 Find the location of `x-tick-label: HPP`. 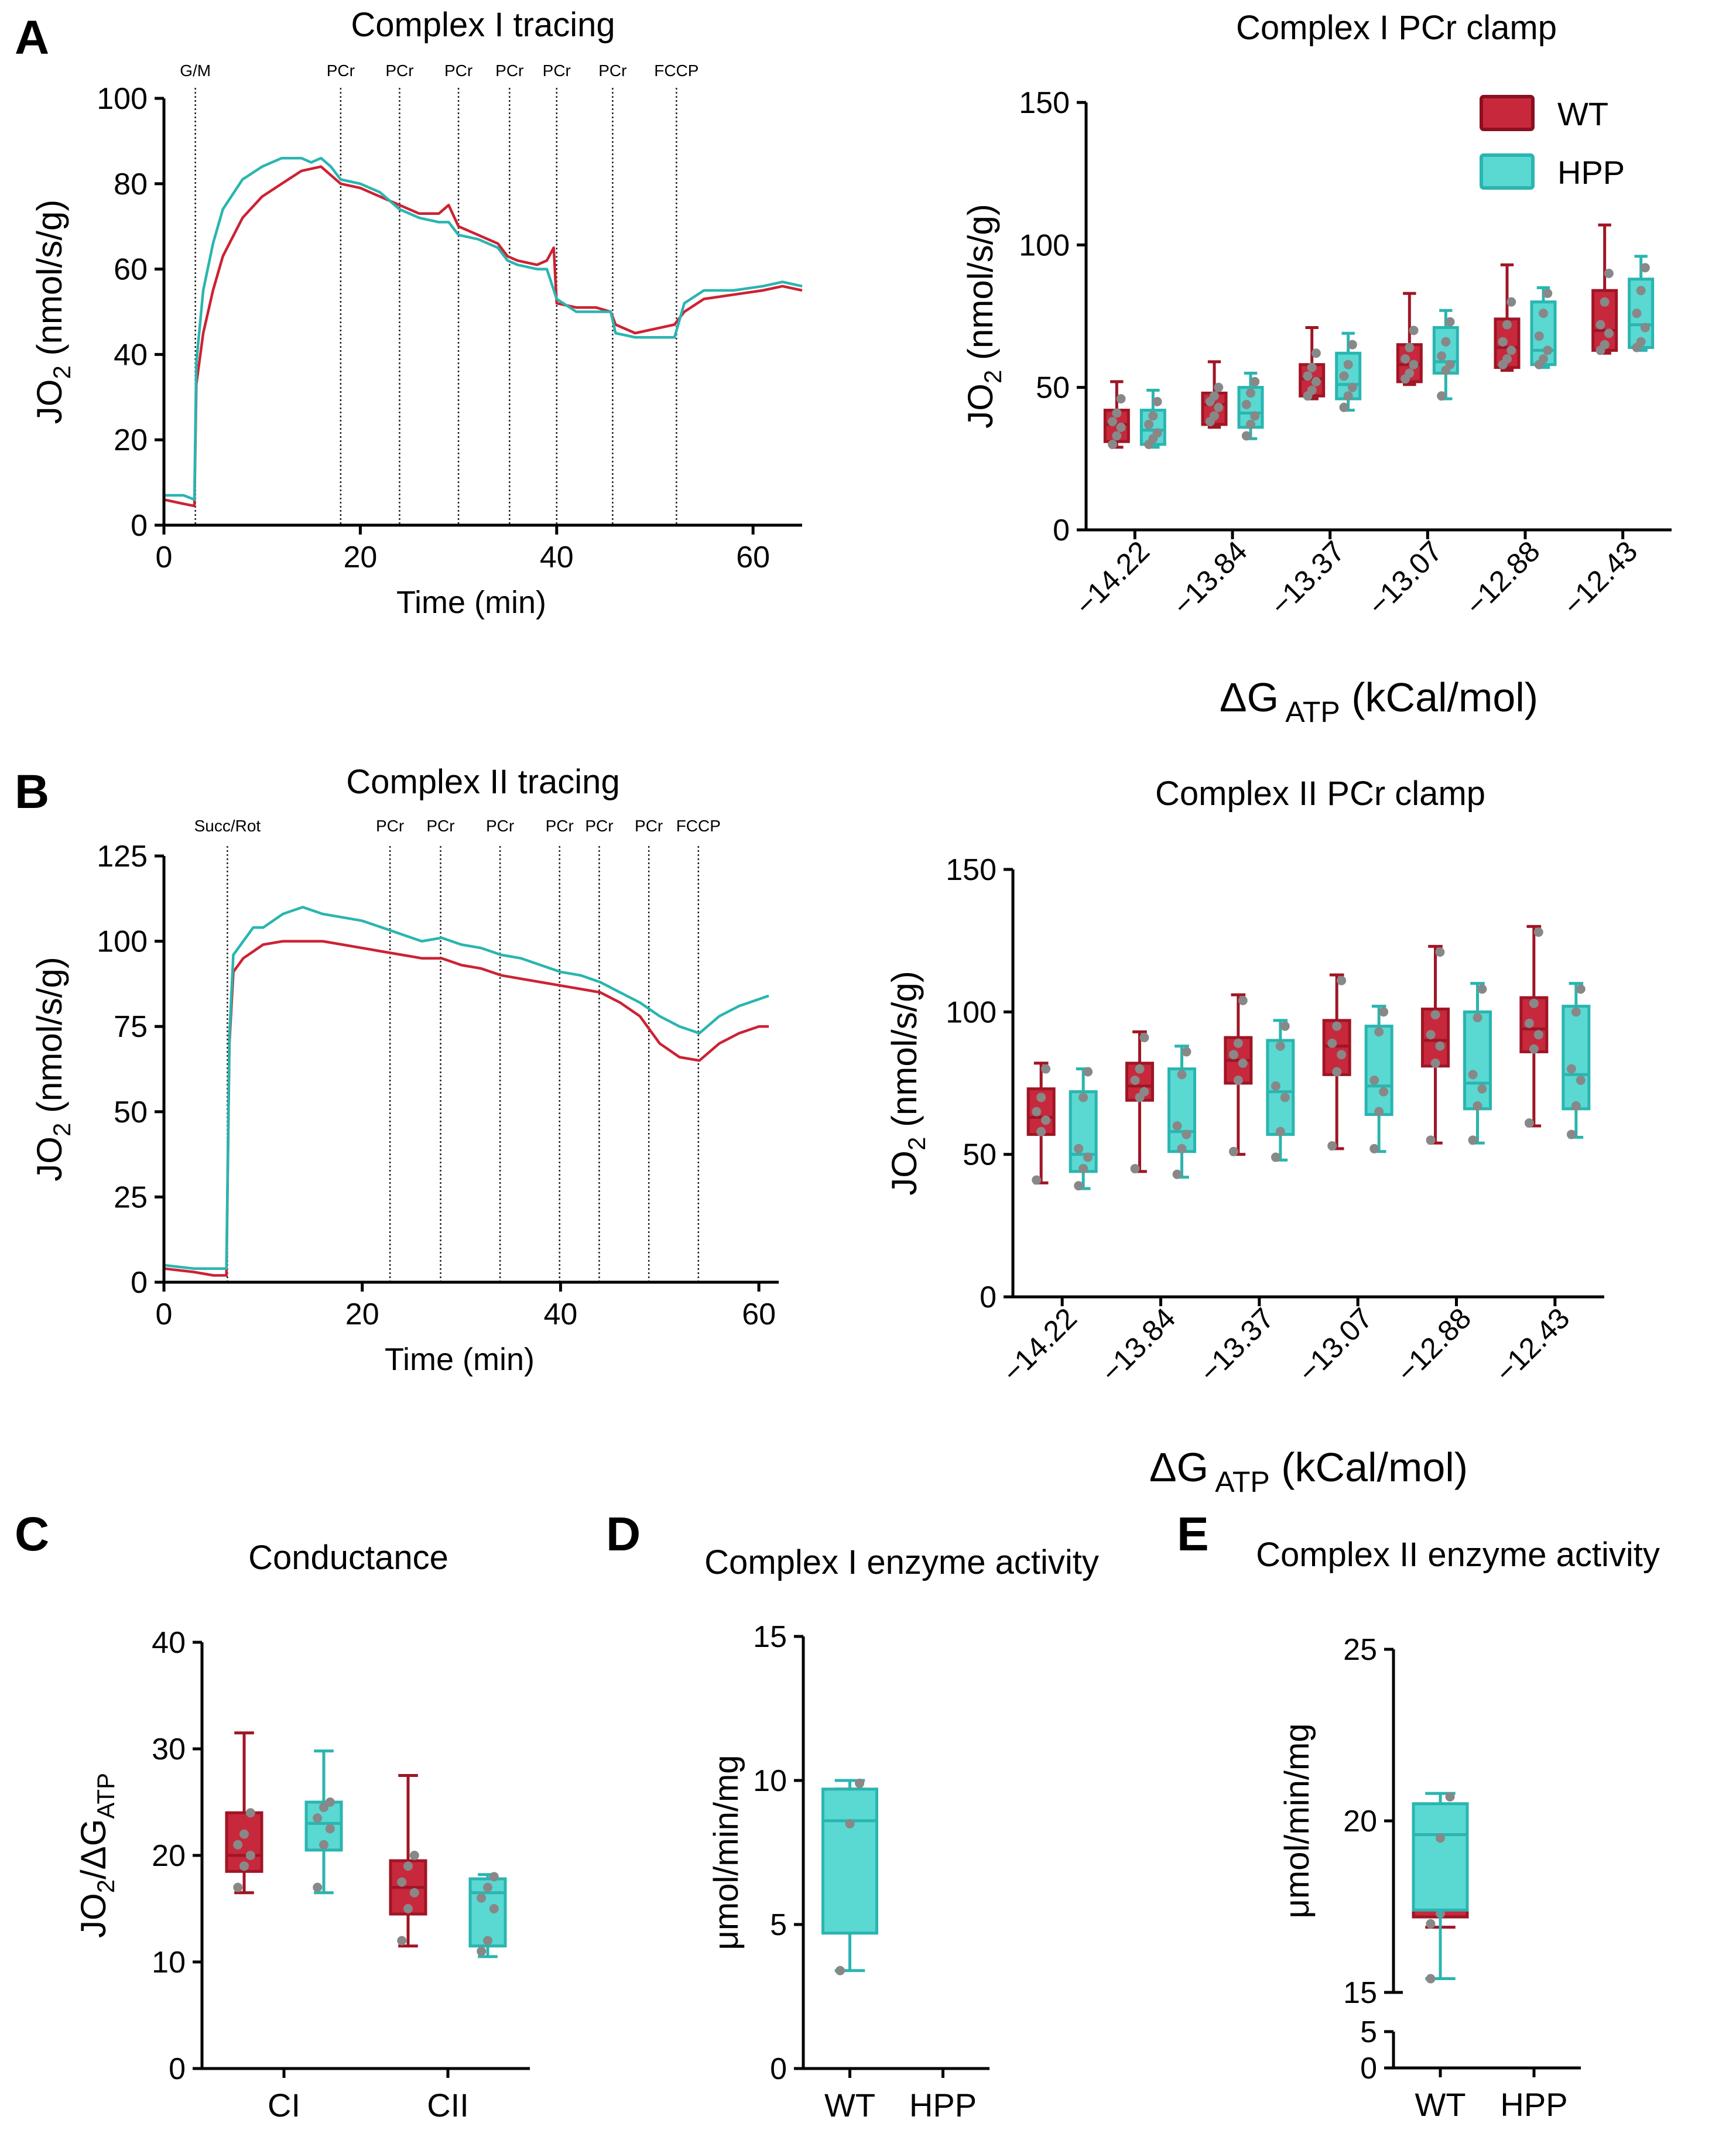

x-tick-label: HPP is located at coordinates (1534, 2104).